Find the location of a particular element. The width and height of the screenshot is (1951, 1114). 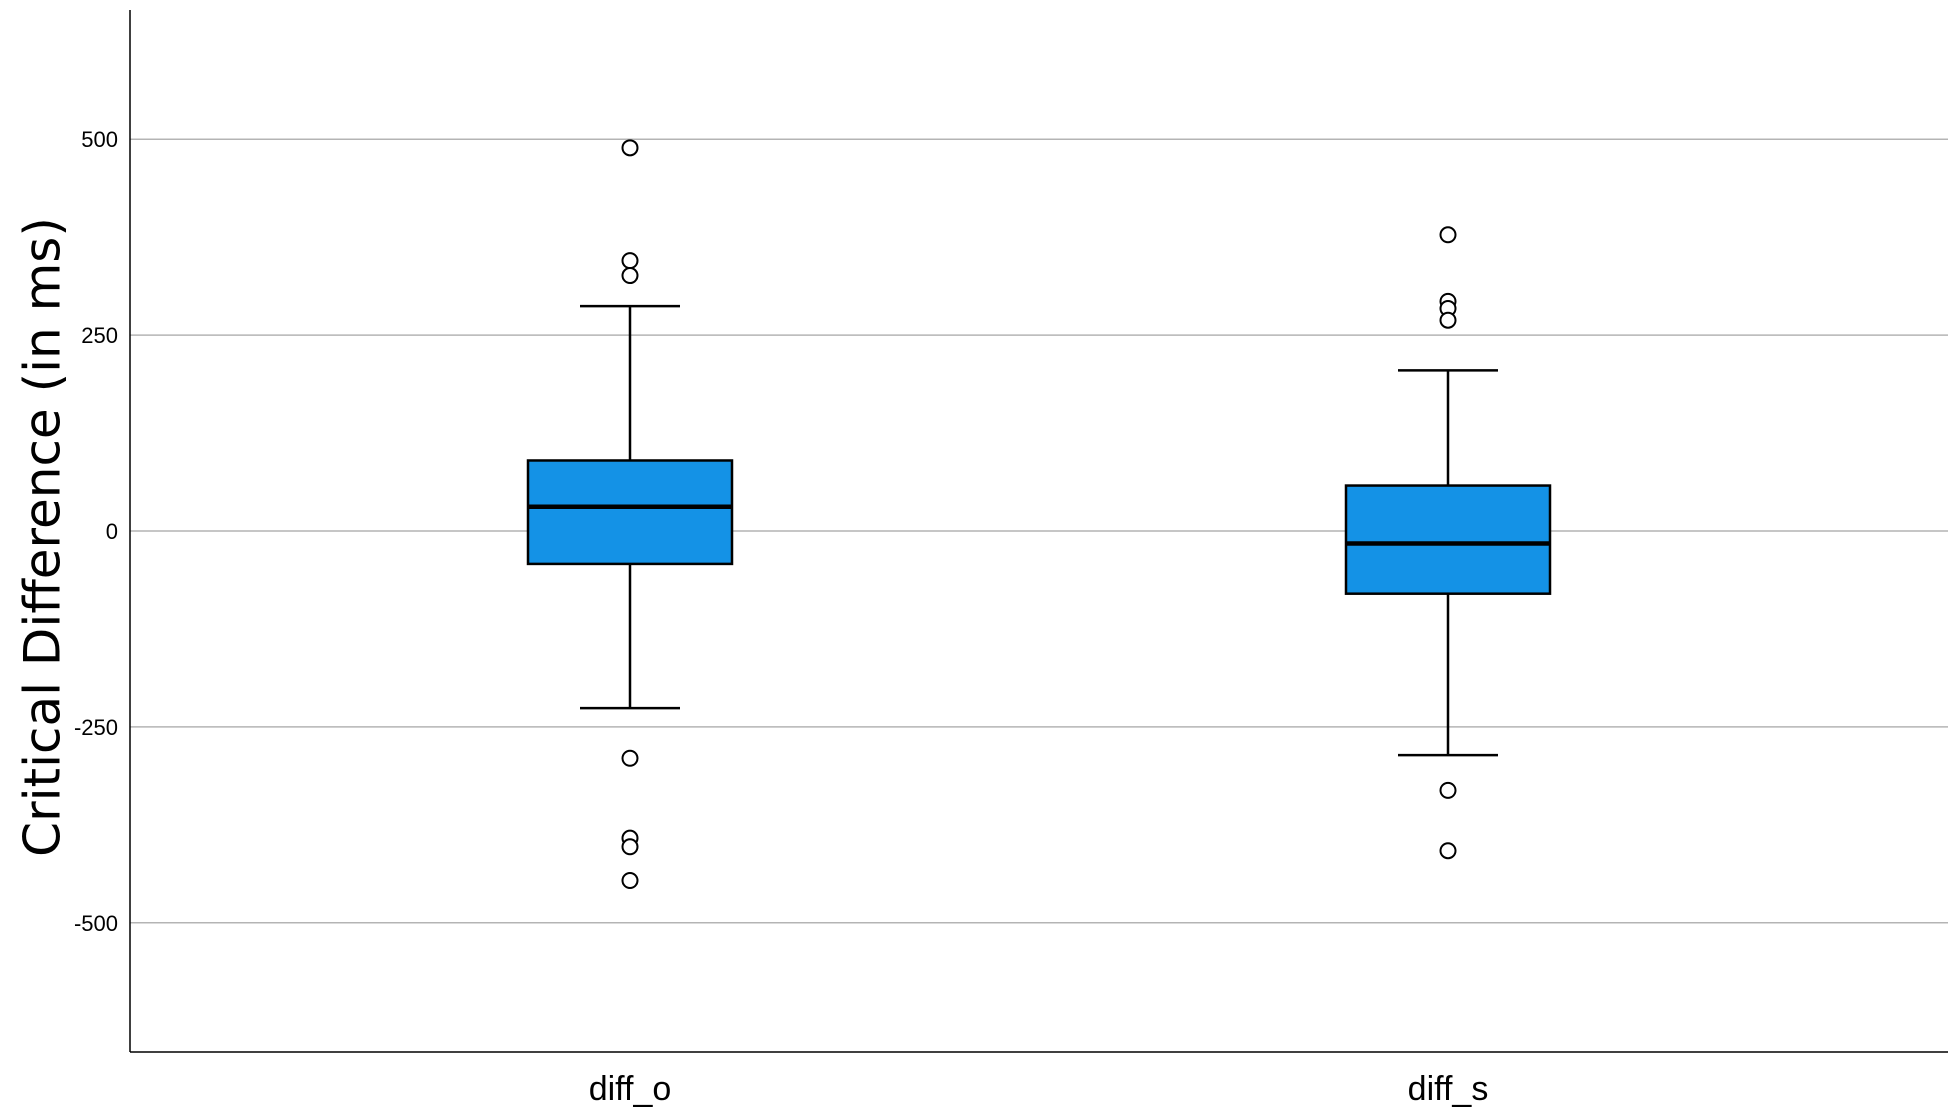

y-tick-label: 250 is located at coordinates (99, 335).